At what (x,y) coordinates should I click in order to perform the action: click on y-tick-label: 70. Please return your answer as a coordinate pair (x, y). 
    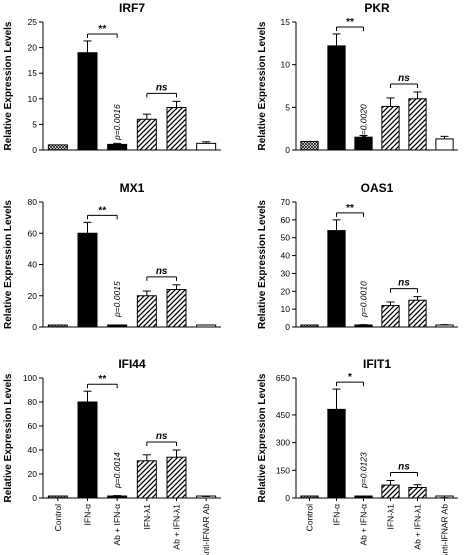
    Looking at the image, I should click on (286, 202).